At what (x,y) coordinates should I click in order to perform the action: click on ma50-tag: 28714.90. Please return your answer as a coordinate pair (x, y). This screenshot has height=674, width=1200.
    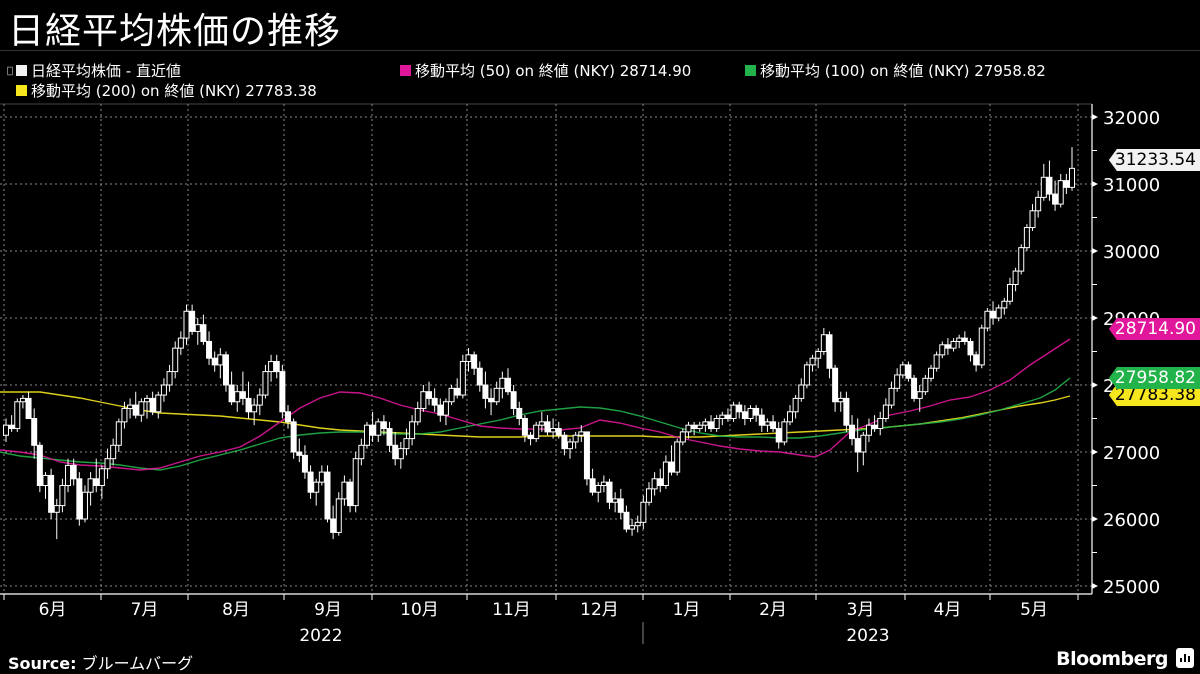
    Looking at the image, I should click on (1154, 329).